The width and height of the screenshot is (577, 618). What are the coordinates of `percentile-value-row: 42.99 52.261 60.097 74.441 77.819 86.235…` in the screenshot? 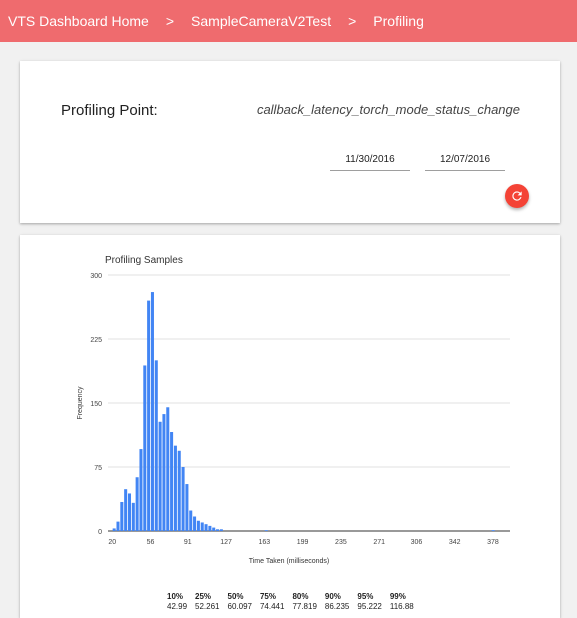 It's located at (290, 606).